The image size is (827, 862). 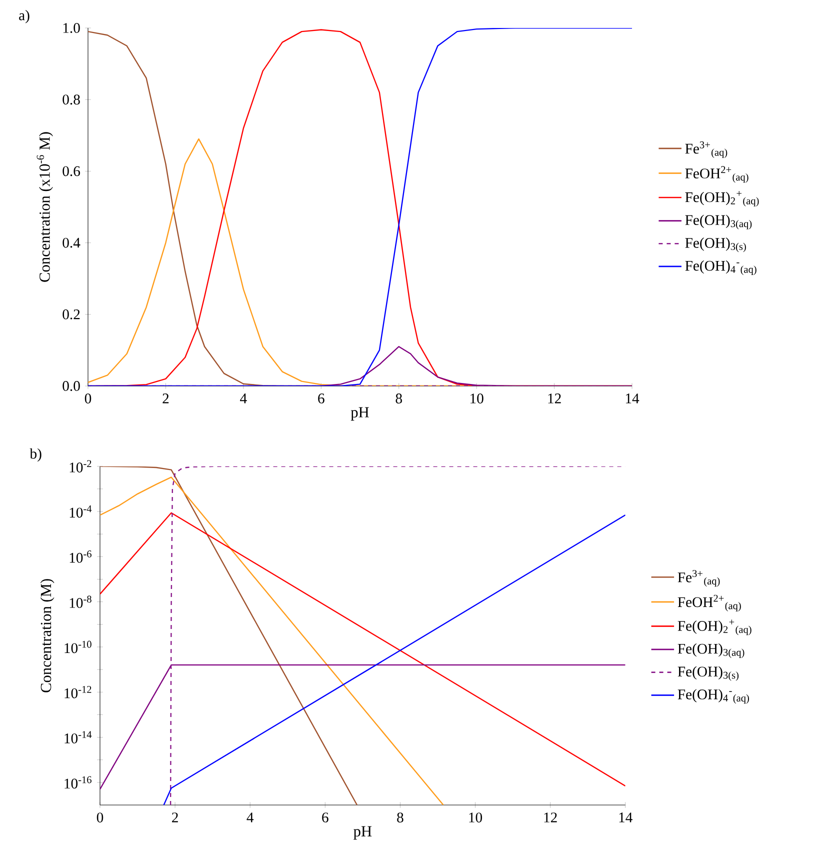 I want to click on y-tick-label: 0.4, so click(x=71, y=243).